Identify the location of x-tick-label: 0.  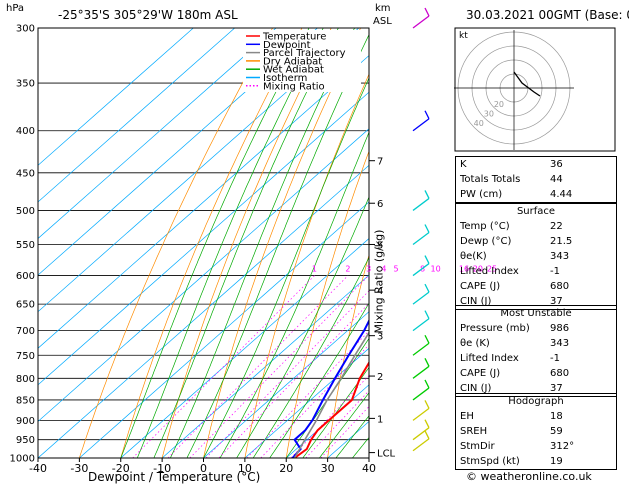
(203, 468).